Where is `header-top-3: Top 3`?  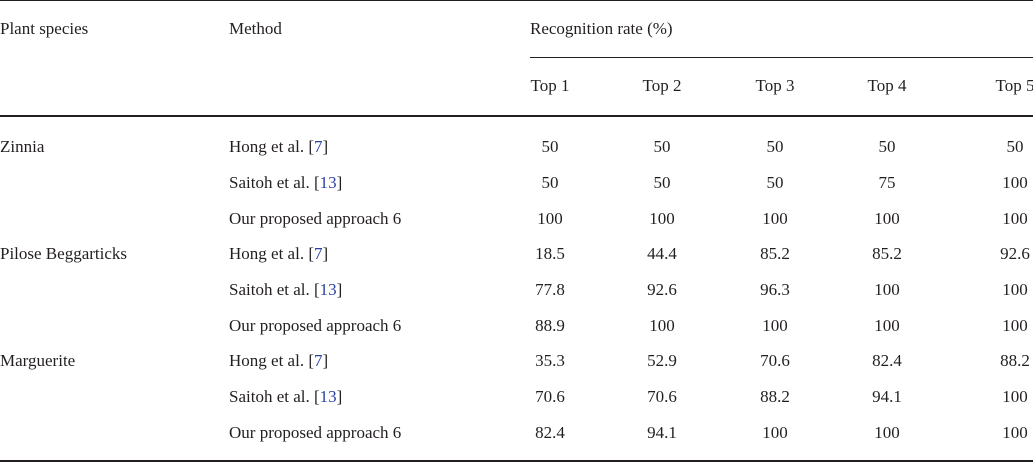 header-top-3: Top 3 is located at coordinates (775, 85).